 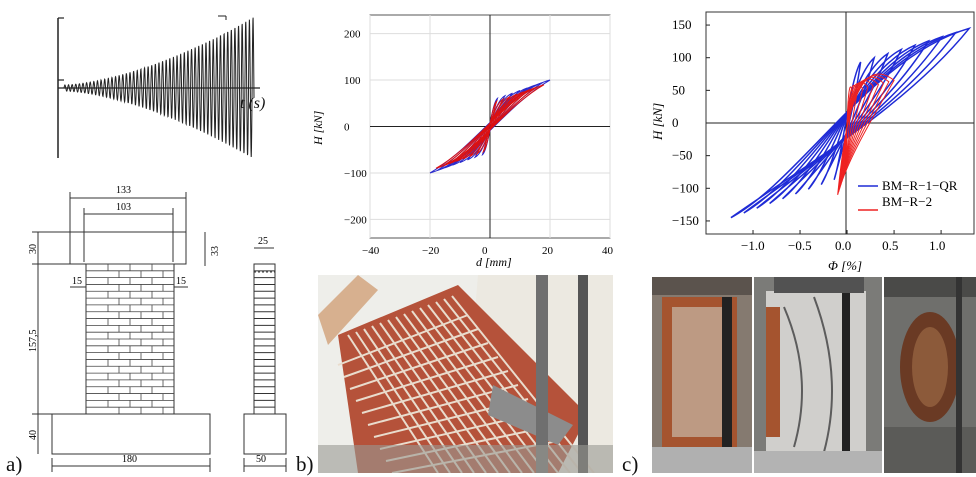 I want to click on panel-label-a: a), so click(x=14, y=464).